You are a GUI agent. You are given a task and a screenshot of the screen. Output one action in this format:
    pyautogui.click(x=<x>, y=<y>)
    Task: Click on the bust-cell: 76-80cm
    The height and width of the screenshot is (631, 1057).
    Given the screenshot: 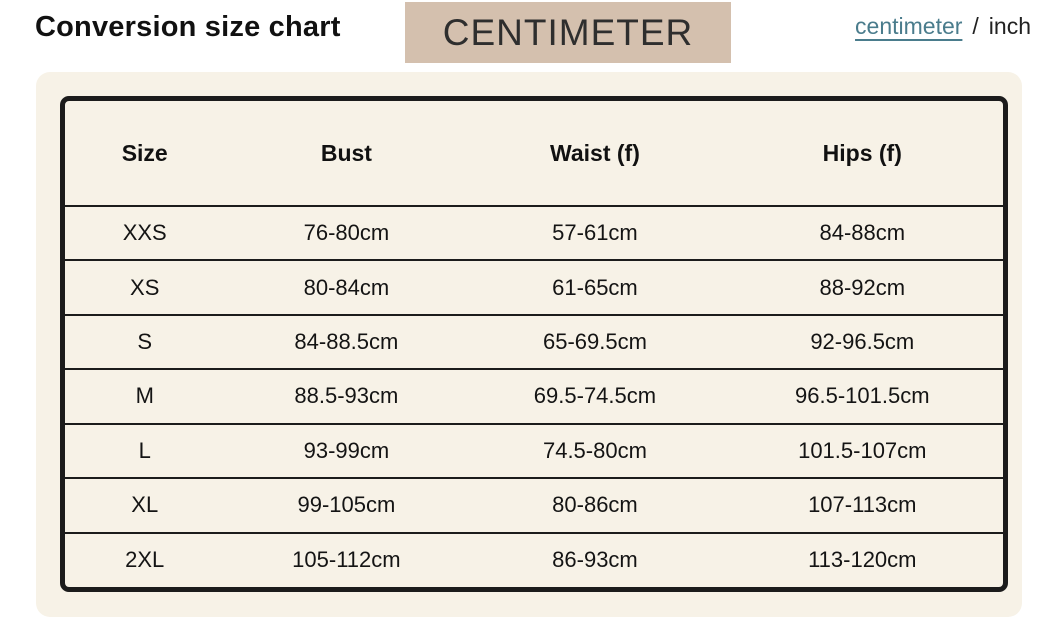 What is the action you would take?
    pyautogui.click(x=346, y=232)
    